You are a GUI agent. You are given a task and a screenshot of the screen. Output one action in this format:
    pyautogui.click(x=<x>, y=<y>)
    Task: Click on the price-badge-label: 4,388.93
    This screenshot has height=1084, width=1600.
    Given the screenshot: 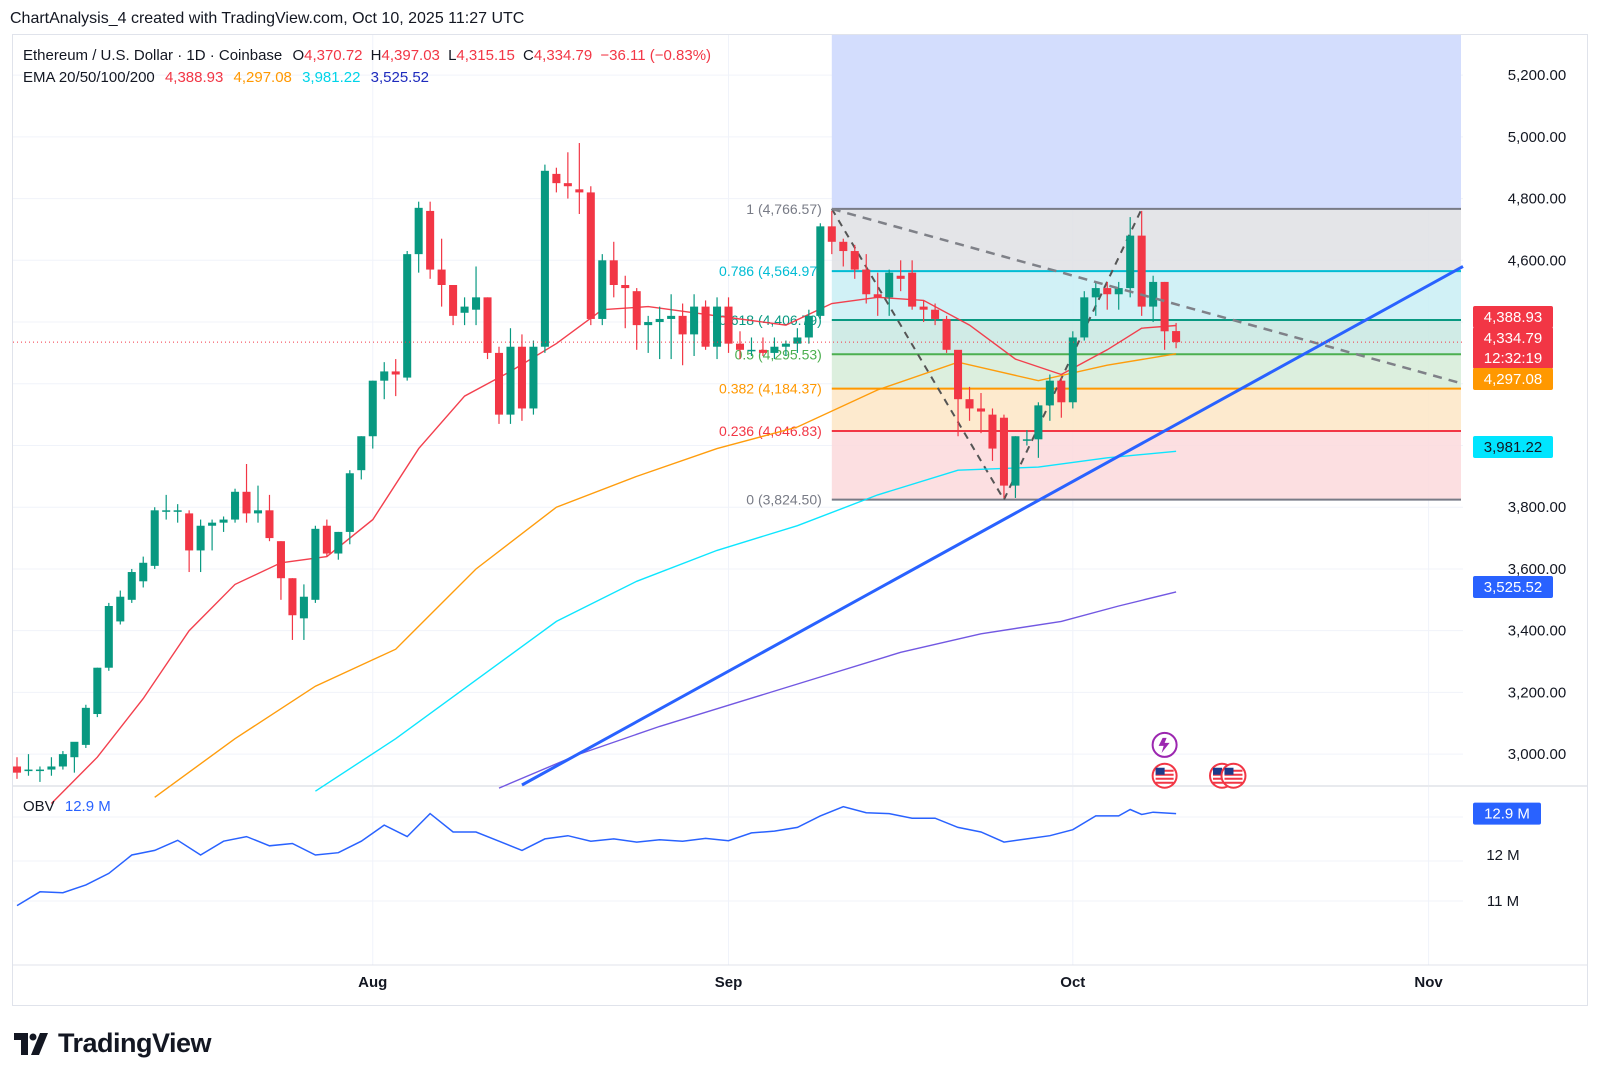 What is the action you would take?
    pyautogui.click(x=1513, y=317)
    